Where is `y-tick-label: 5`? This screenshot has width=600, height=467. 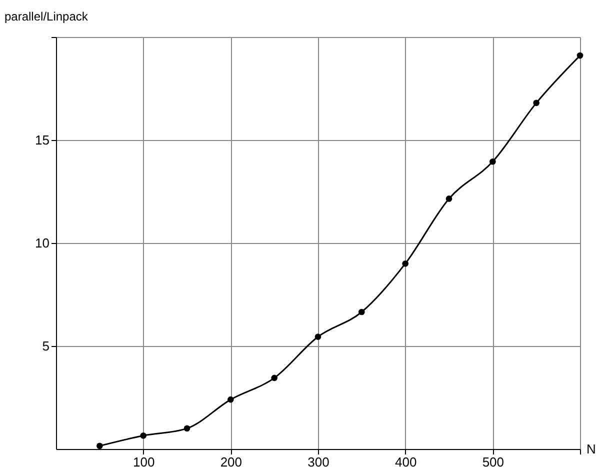
y-tick-label: 5 is located at coordinates (46, 346).